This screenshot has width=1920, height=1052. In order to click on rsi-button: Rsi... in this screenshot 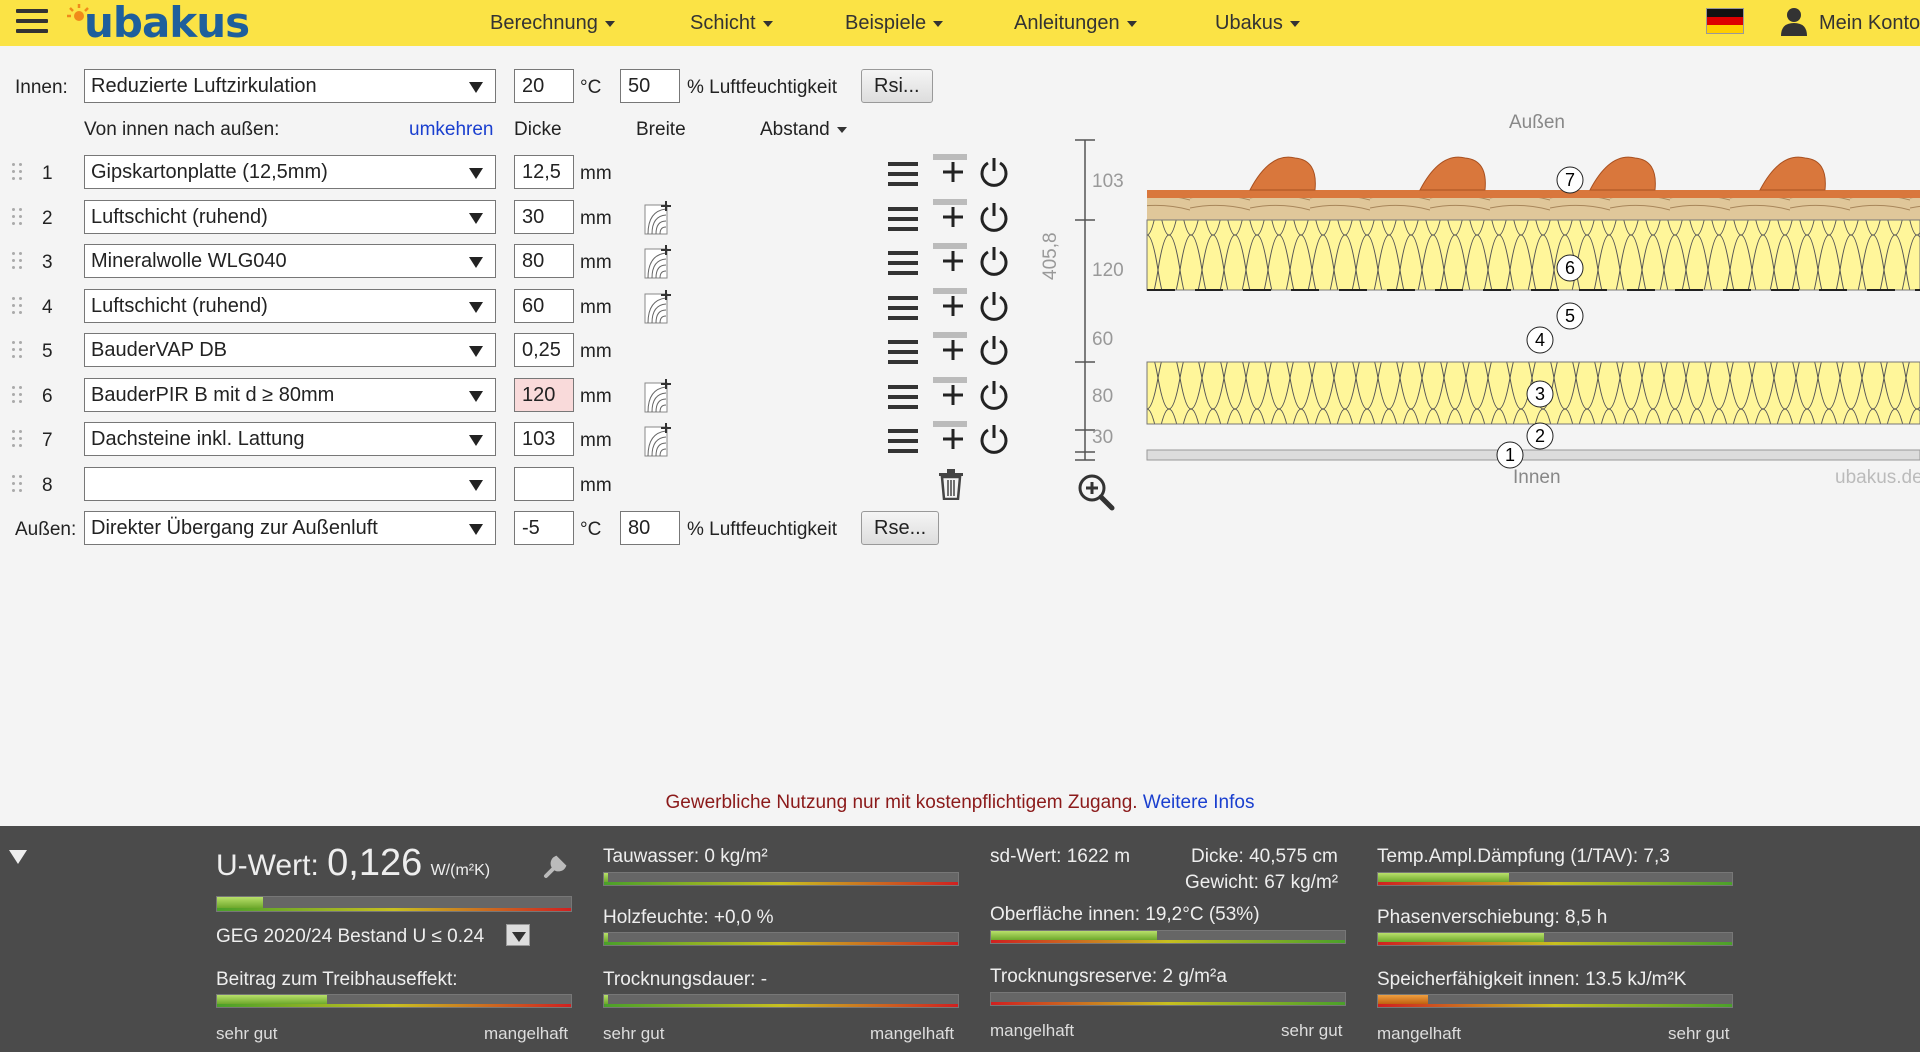, I will do `click(897, 86)`.